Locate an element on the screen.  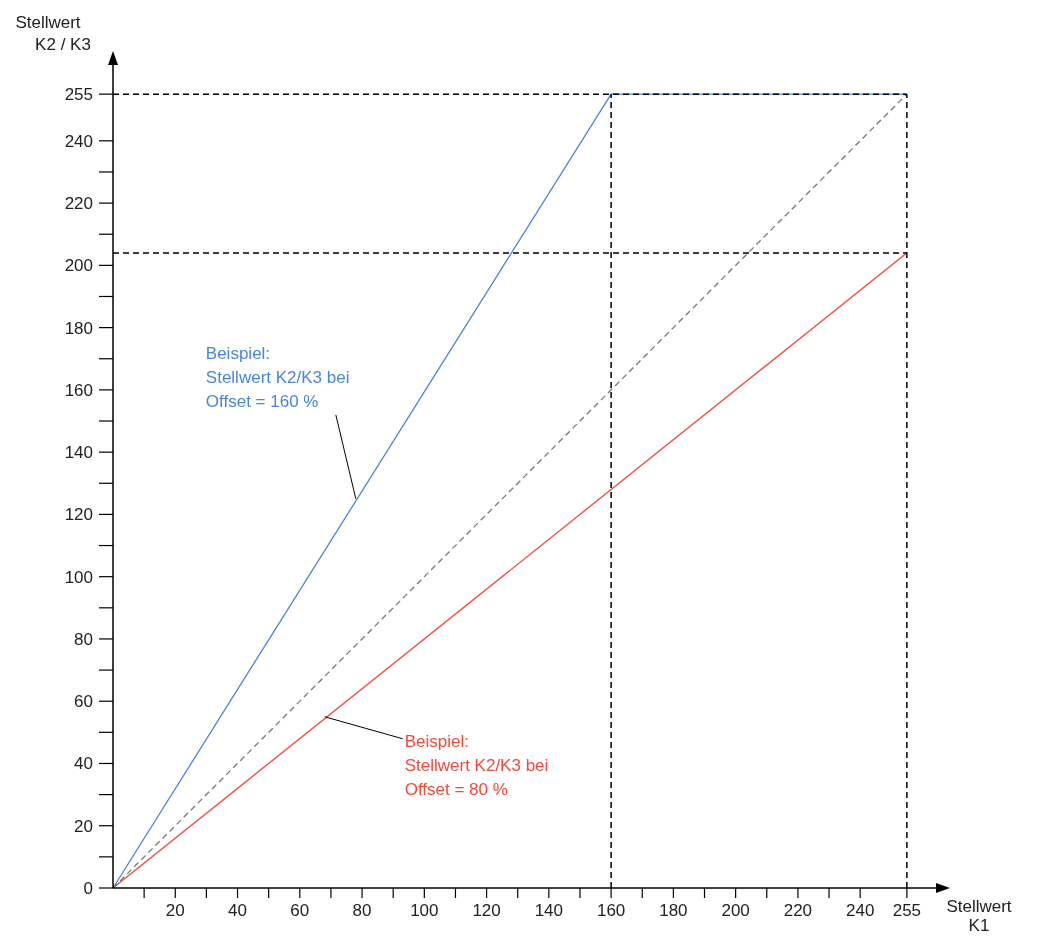
x-tick-label: 220 is located at coordinates (798, 910).